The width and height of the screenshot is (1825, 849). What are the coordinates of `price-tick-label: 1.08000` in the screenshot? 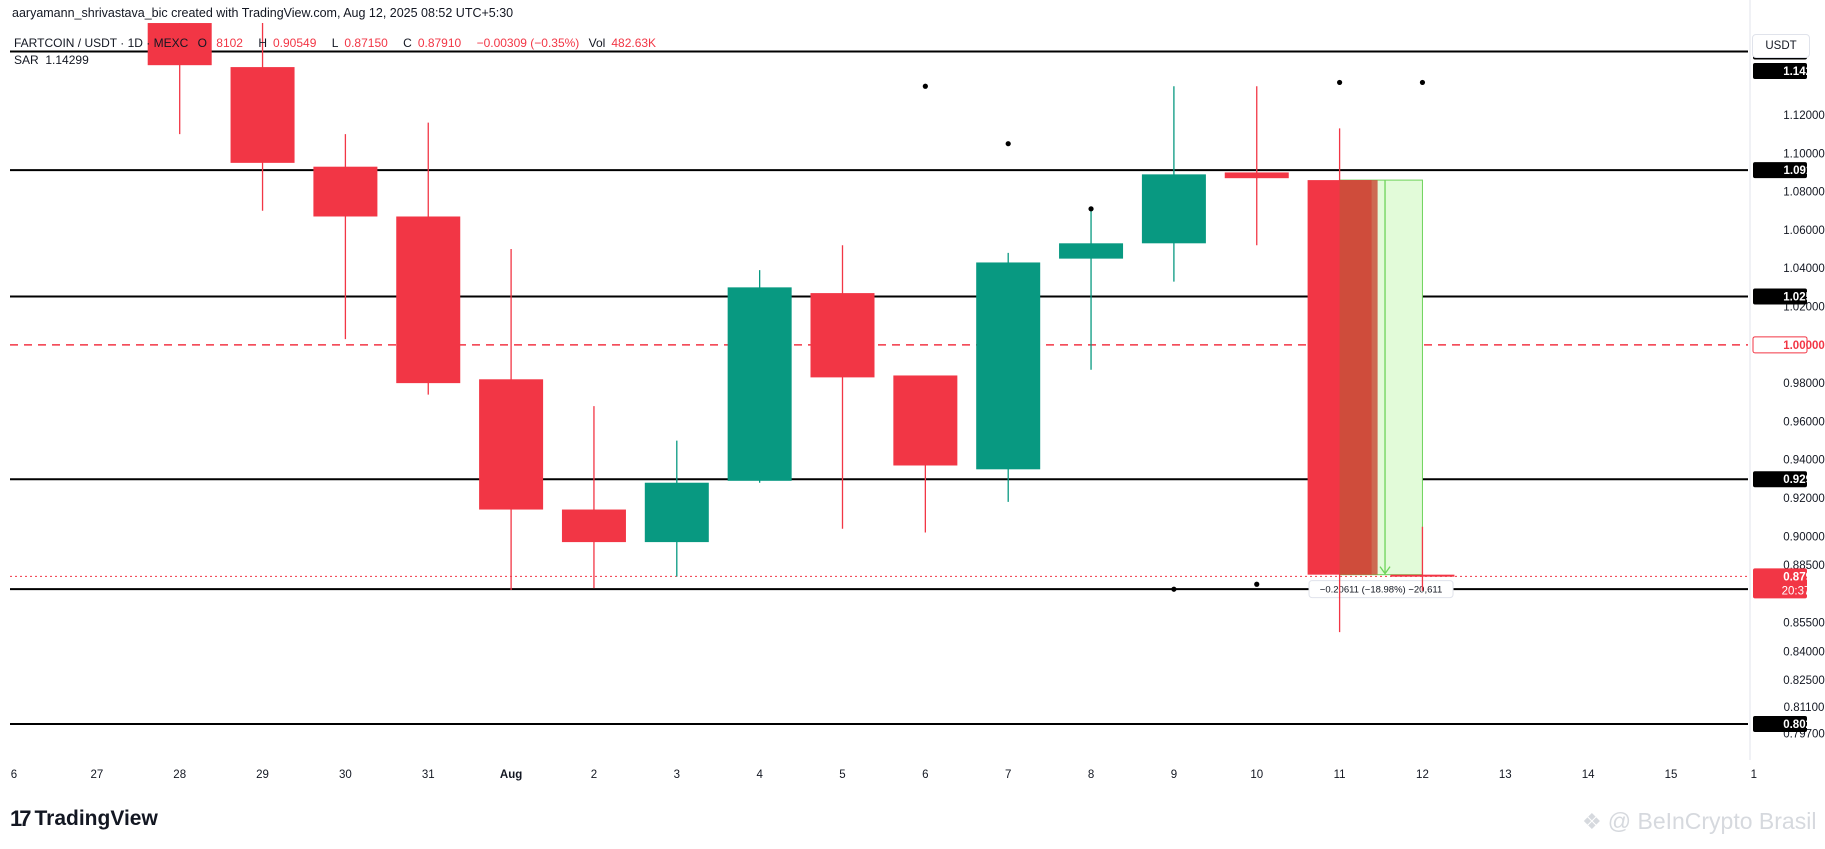 It's located at (1804, 193).